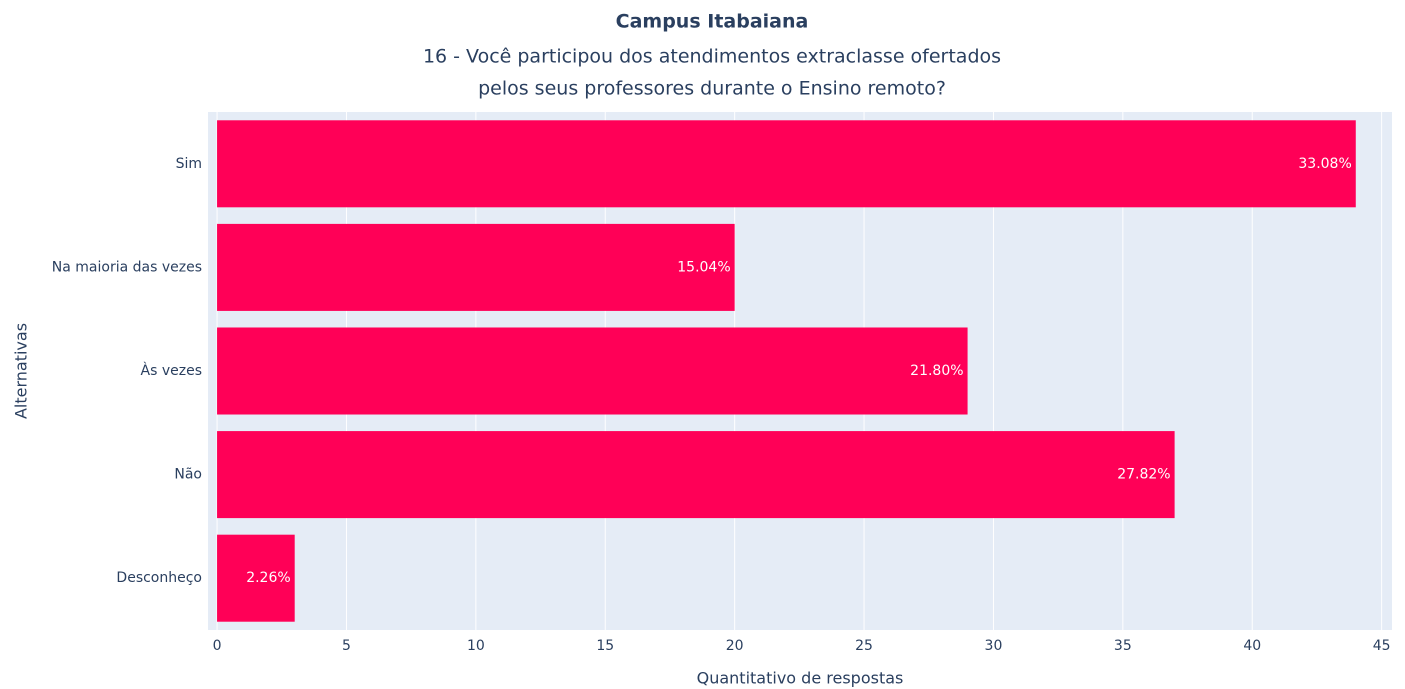  I want to click on value-label: 33.08%, so click(1324, 164).